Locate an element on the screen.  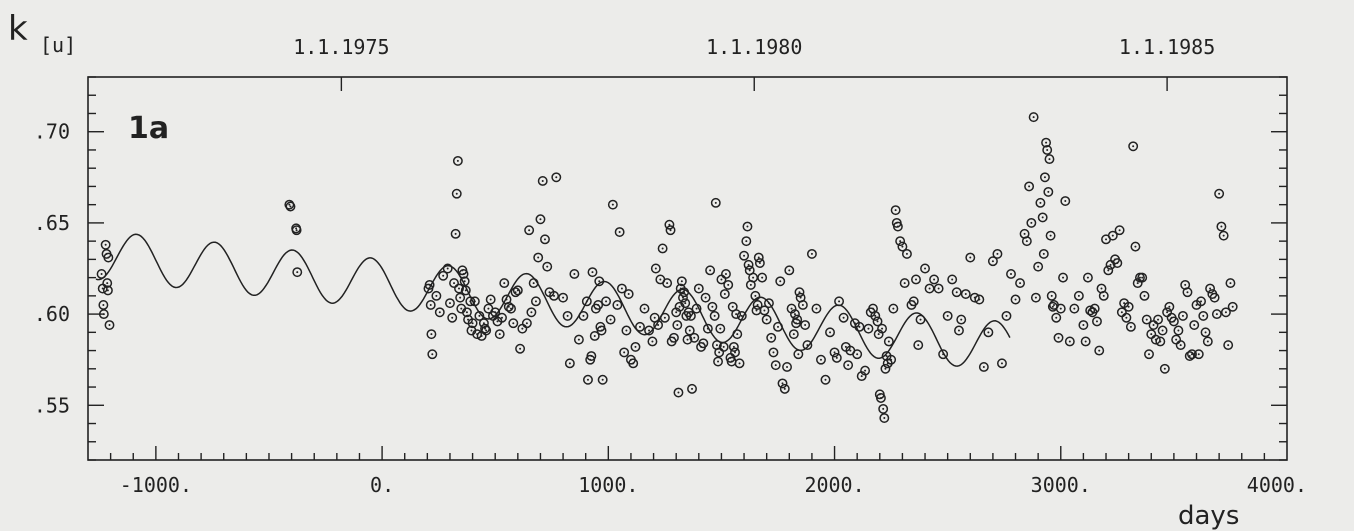
x-tick-label: 2000. is located at coordinates (834, 485).